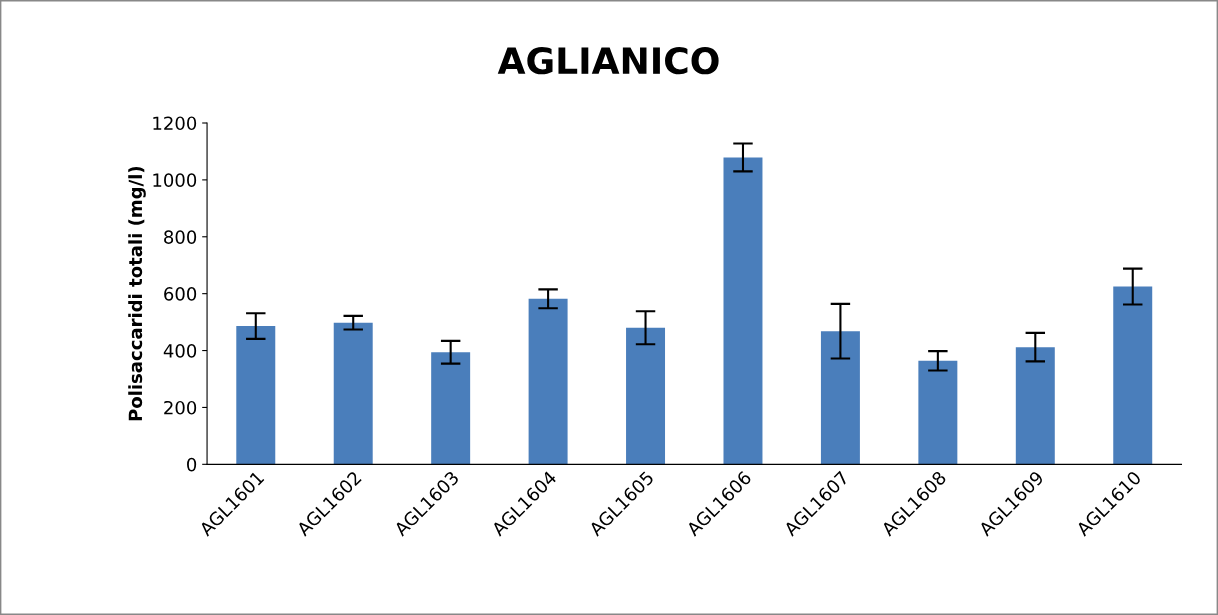 The image size is (1218, 615). I want to click on y-axis-title: Polisaccaridi totali (mg/l), so click(137, 293).